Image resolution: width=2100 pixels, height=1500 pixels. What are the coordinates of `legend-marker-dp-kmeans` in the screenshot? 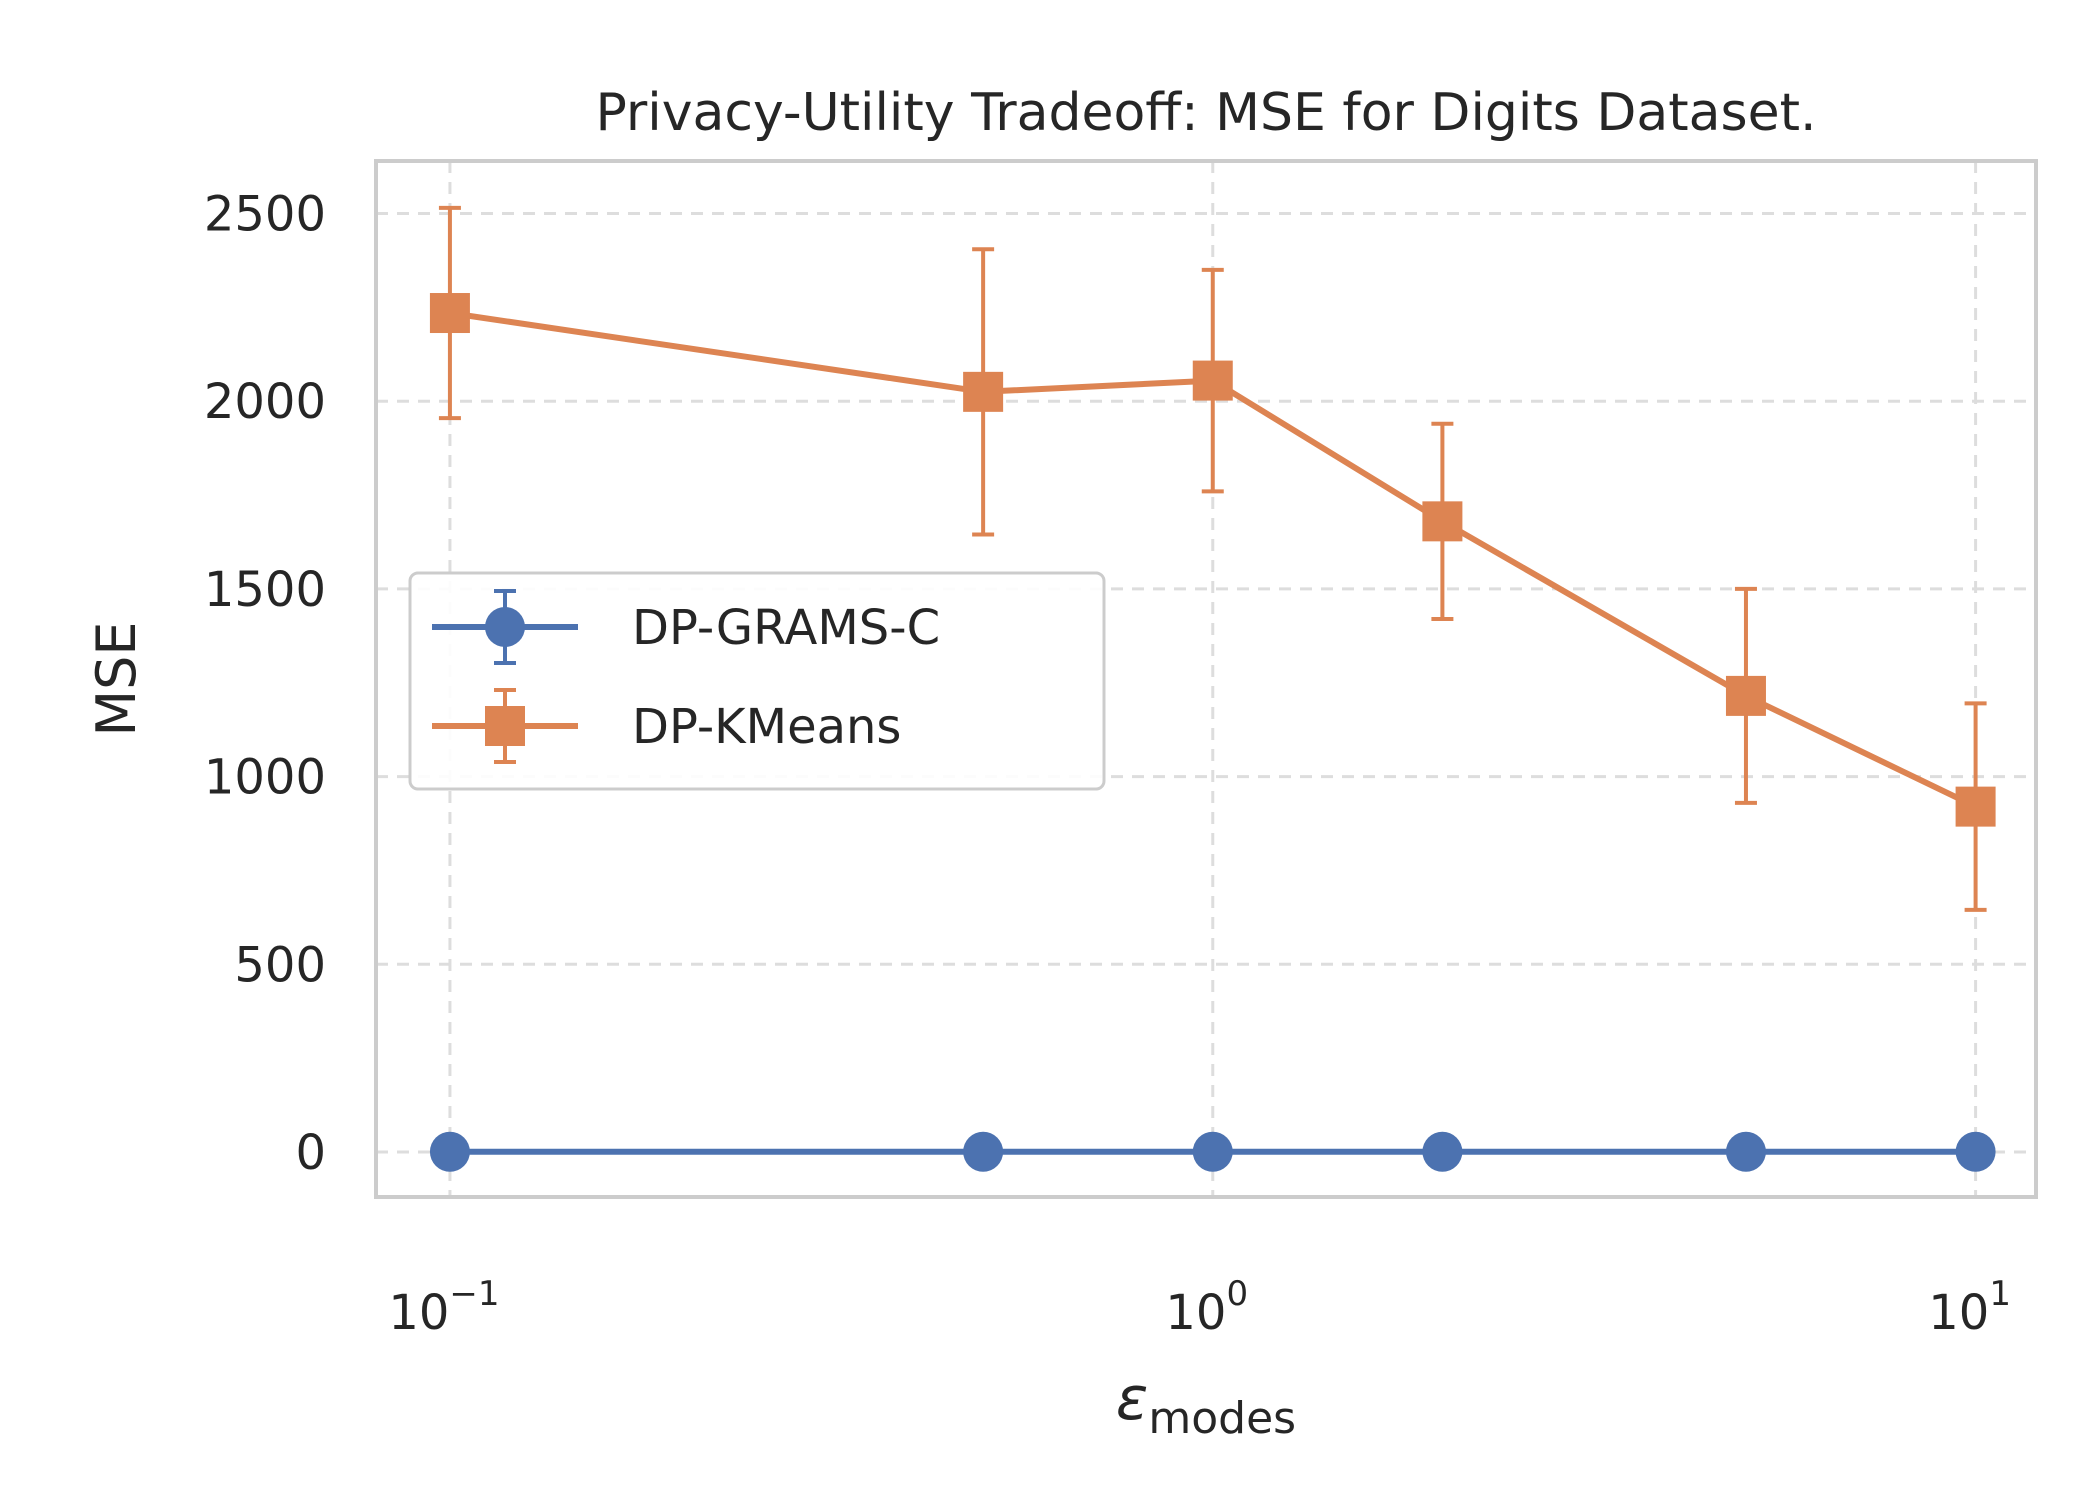 It's located at (505, 726).